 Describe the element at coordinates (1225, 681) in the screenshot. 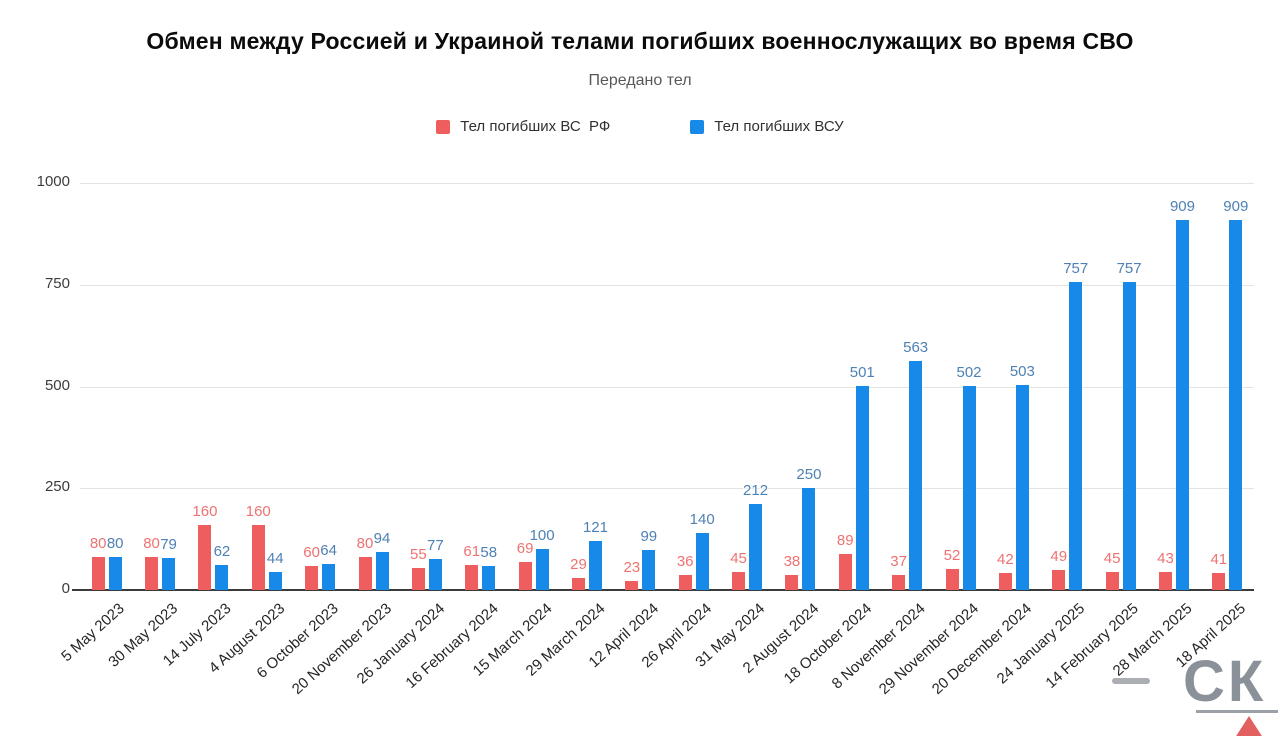

I see `watermark-letters: СК` at that location.